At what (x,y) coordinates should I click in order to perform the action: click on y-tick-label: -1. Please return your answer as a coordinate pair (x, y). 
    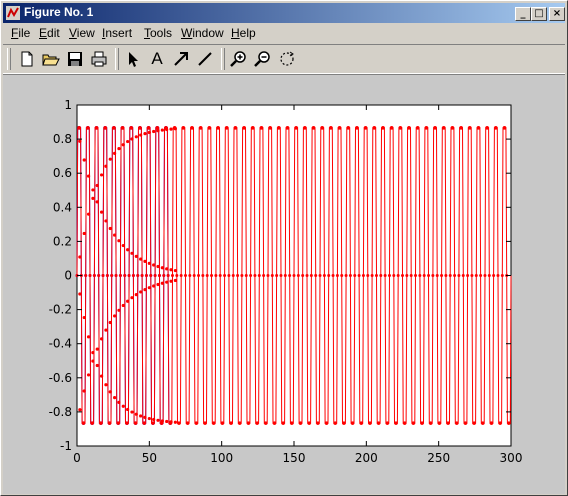
    Looking at the image, I should click on (66, 446).